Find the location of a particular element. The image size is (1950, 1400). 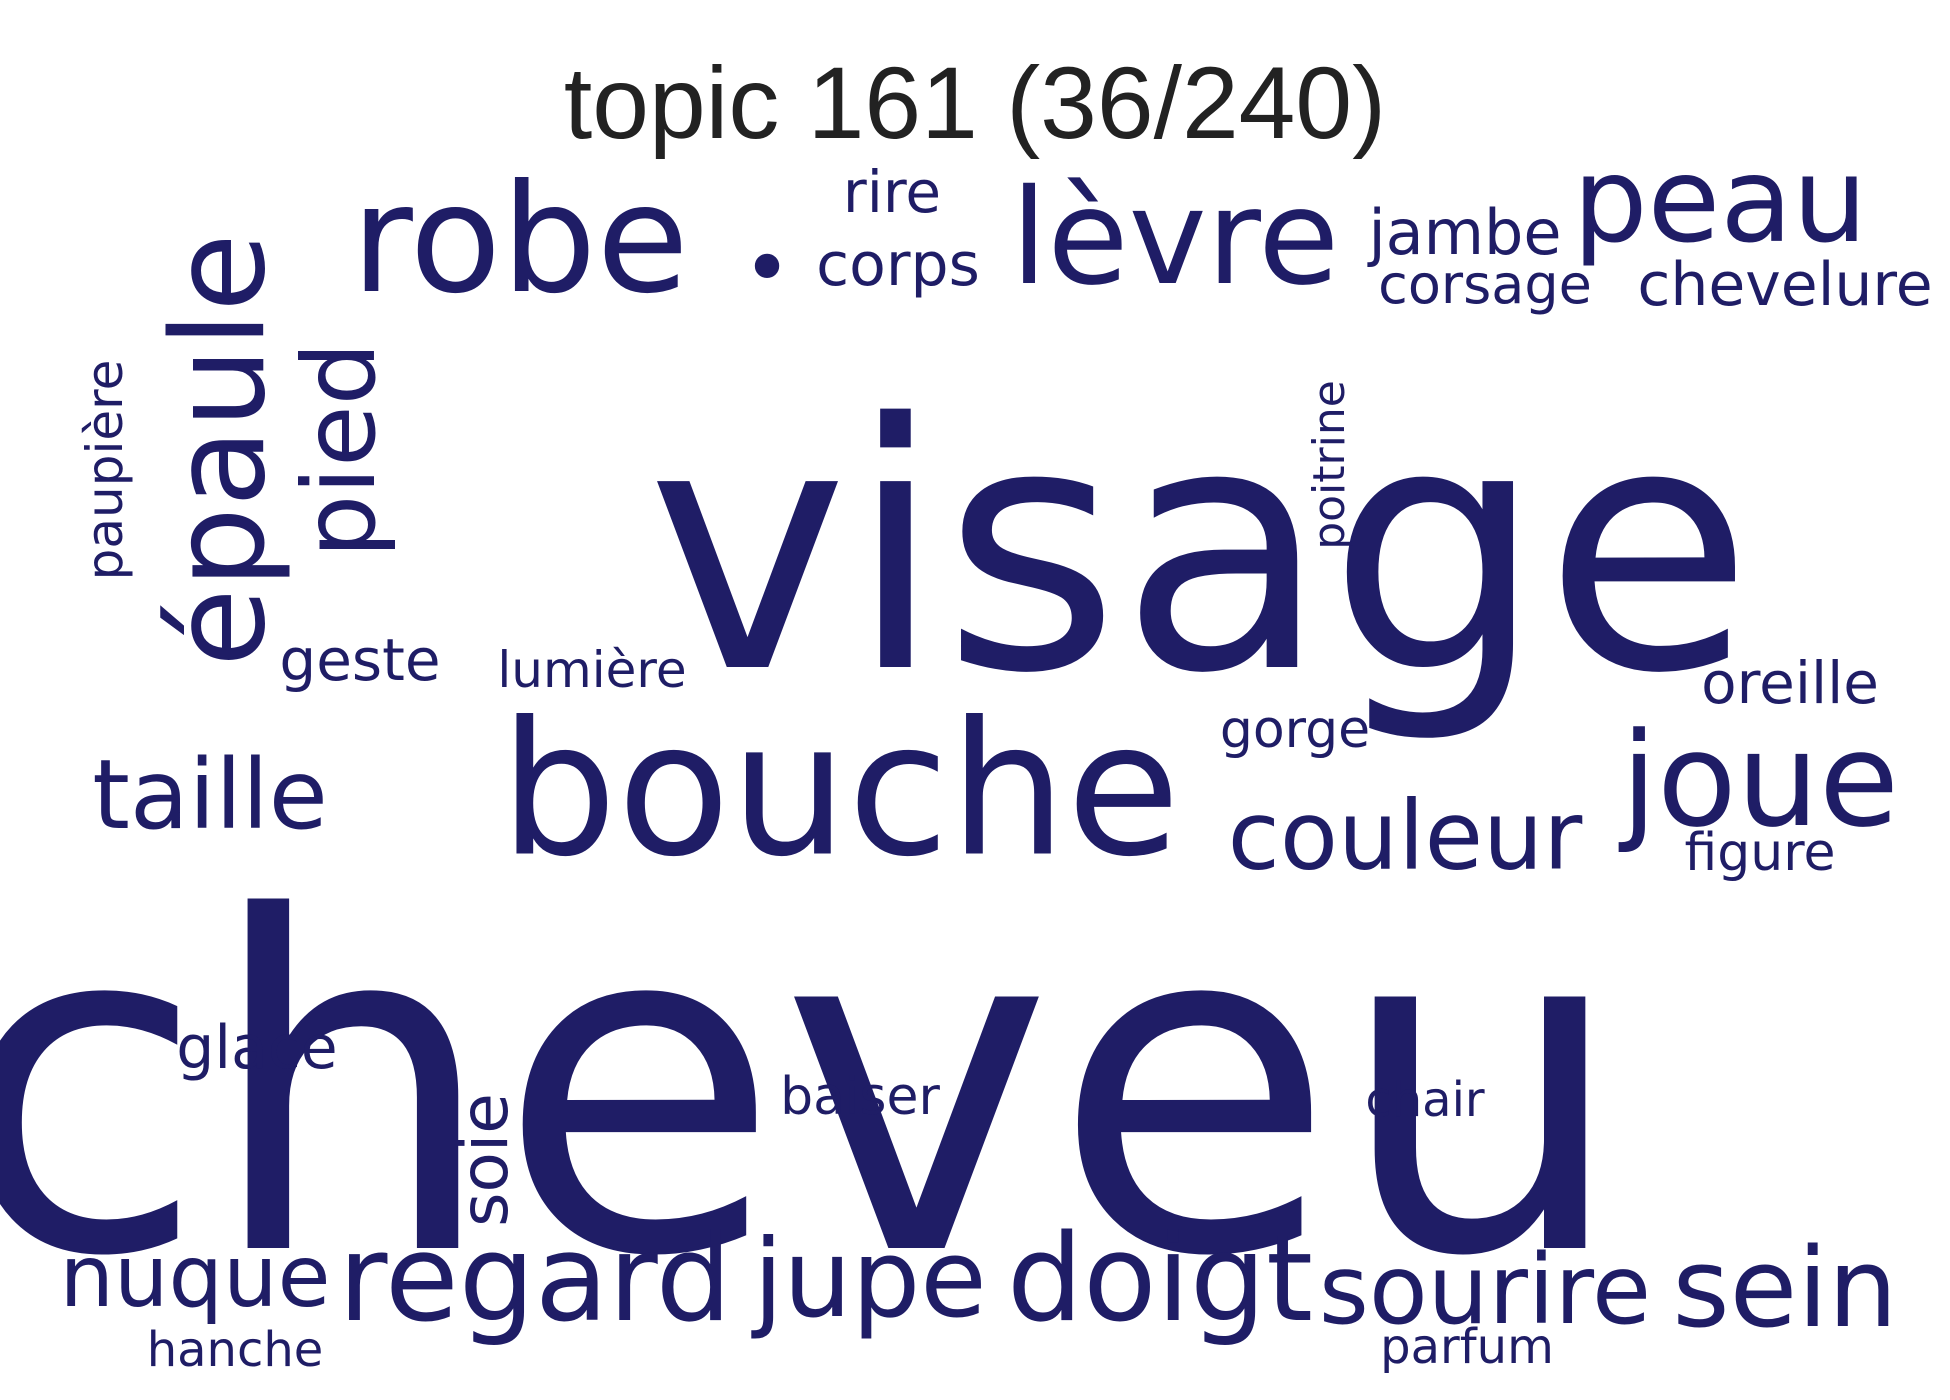

word-nuque: nuque is located at coordinates (195, 1277).